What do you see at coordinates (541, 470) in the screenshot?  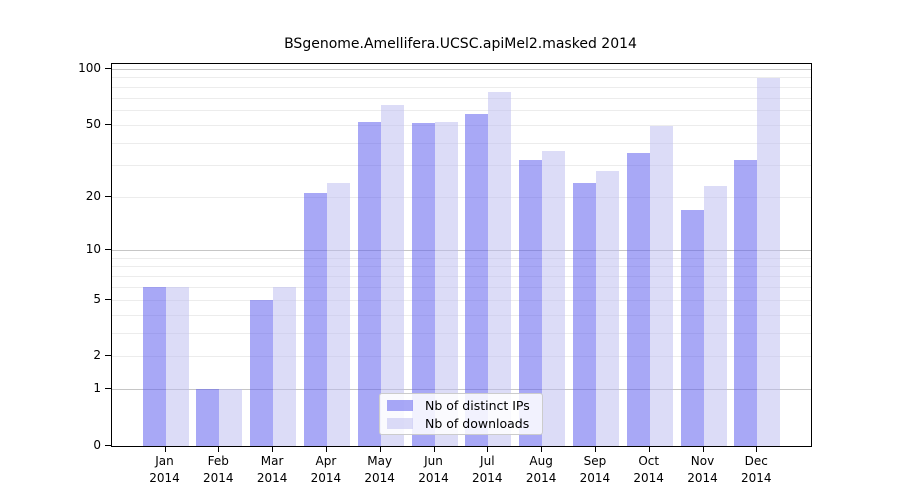 I see `x-tick-label-aug: Aug 2014` at bounding box center [541, 470].